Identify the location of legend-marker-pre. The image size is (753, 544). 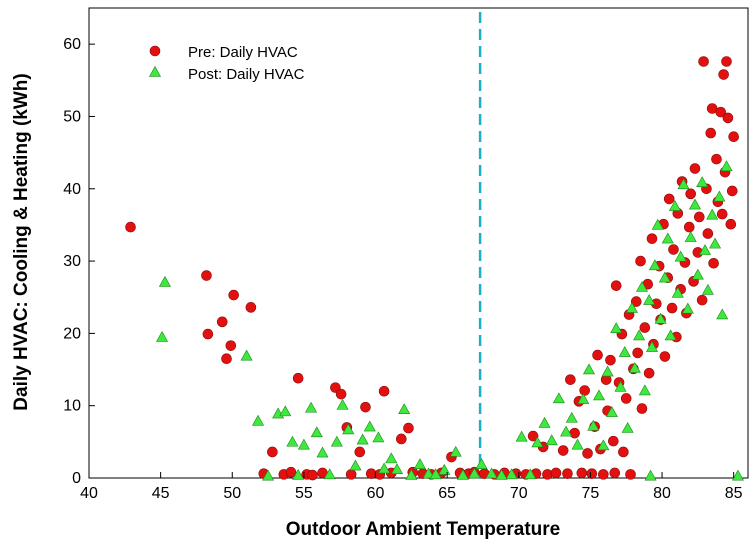
(155, 51).